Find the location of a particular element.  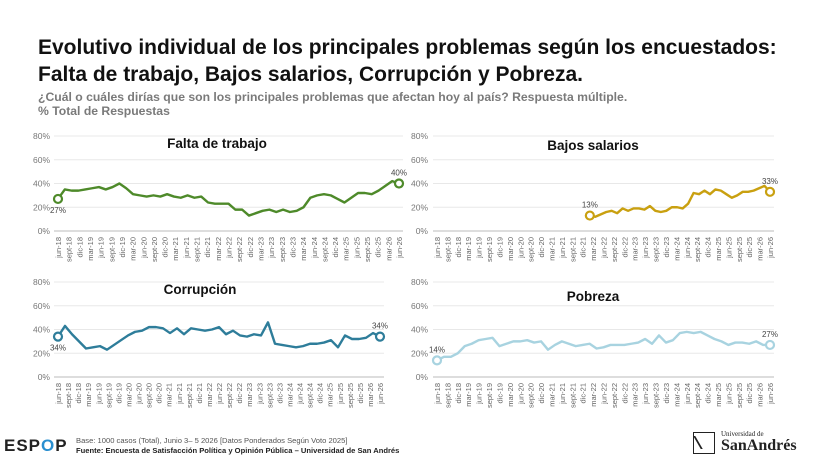

first-value-label: 14% is located at coordinates (437, 349).